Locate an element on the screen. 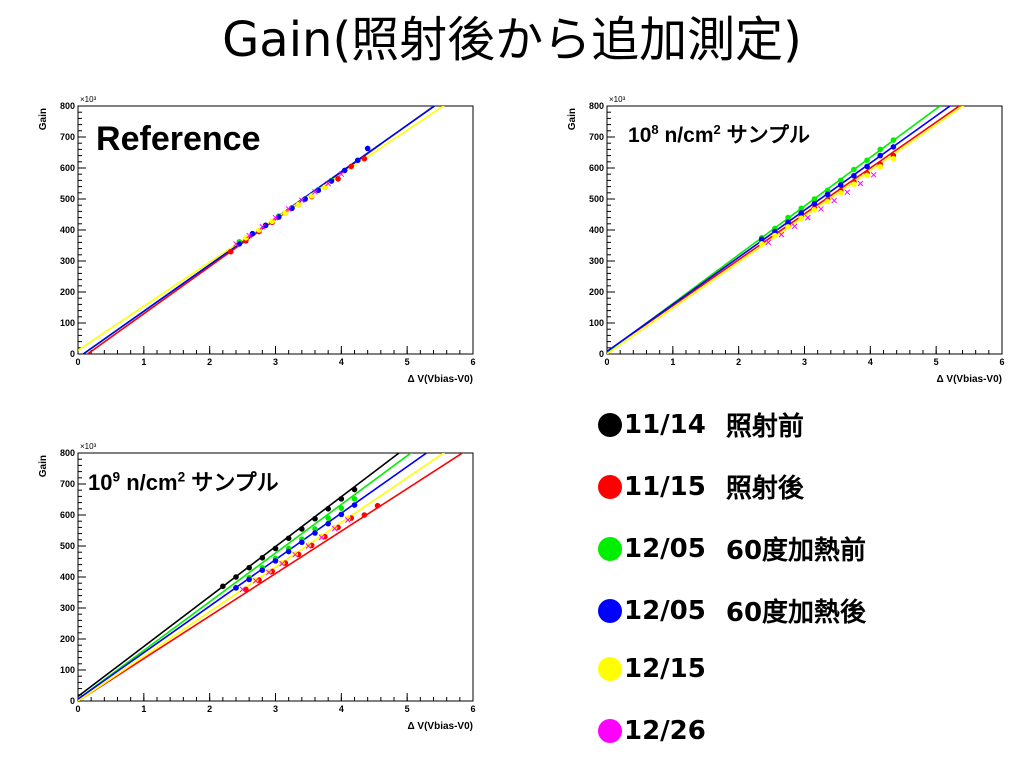 This screenshot has height=768, width=1024. legend-item: 12/05 60度加熱後 is located at coordinates (732, 610).